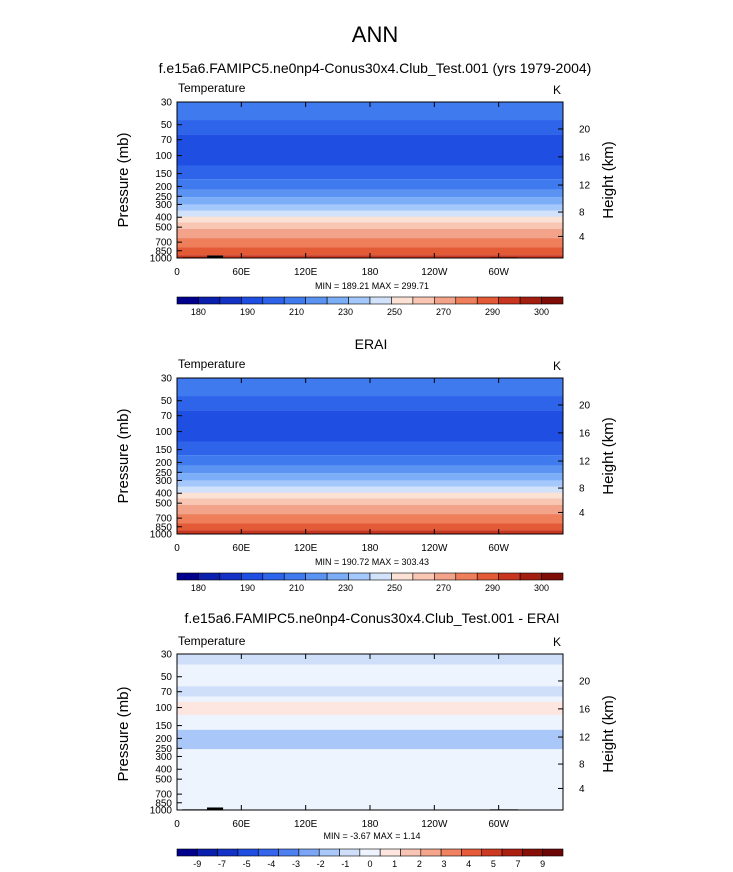  What do you see at coordinates (271, 864) in the screenshot?
I see `colorbar-label: -4` at bounding box center [271, 864].